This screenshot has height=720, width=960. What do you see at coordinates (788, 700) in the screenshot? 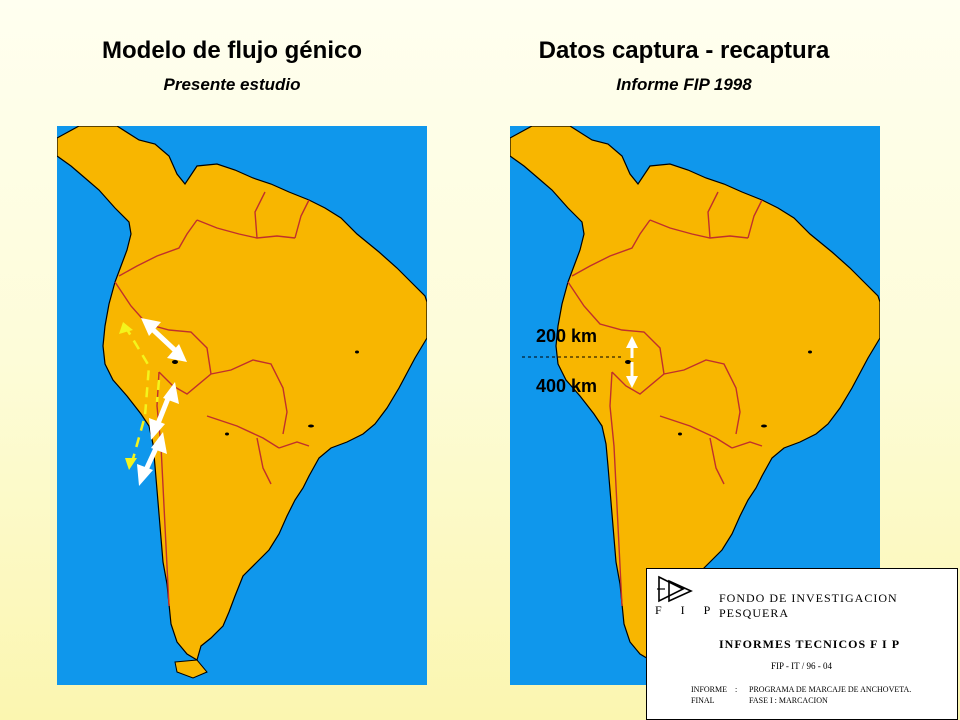
I see `row-2-value: FASE I : MARCACION` at bounding box center [788, 700].